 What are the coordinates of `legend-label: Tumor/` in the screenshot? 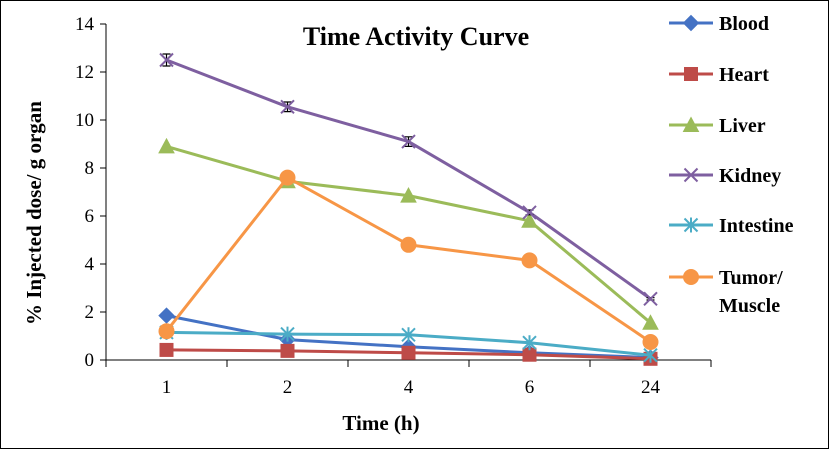 It's located at (751, 278).